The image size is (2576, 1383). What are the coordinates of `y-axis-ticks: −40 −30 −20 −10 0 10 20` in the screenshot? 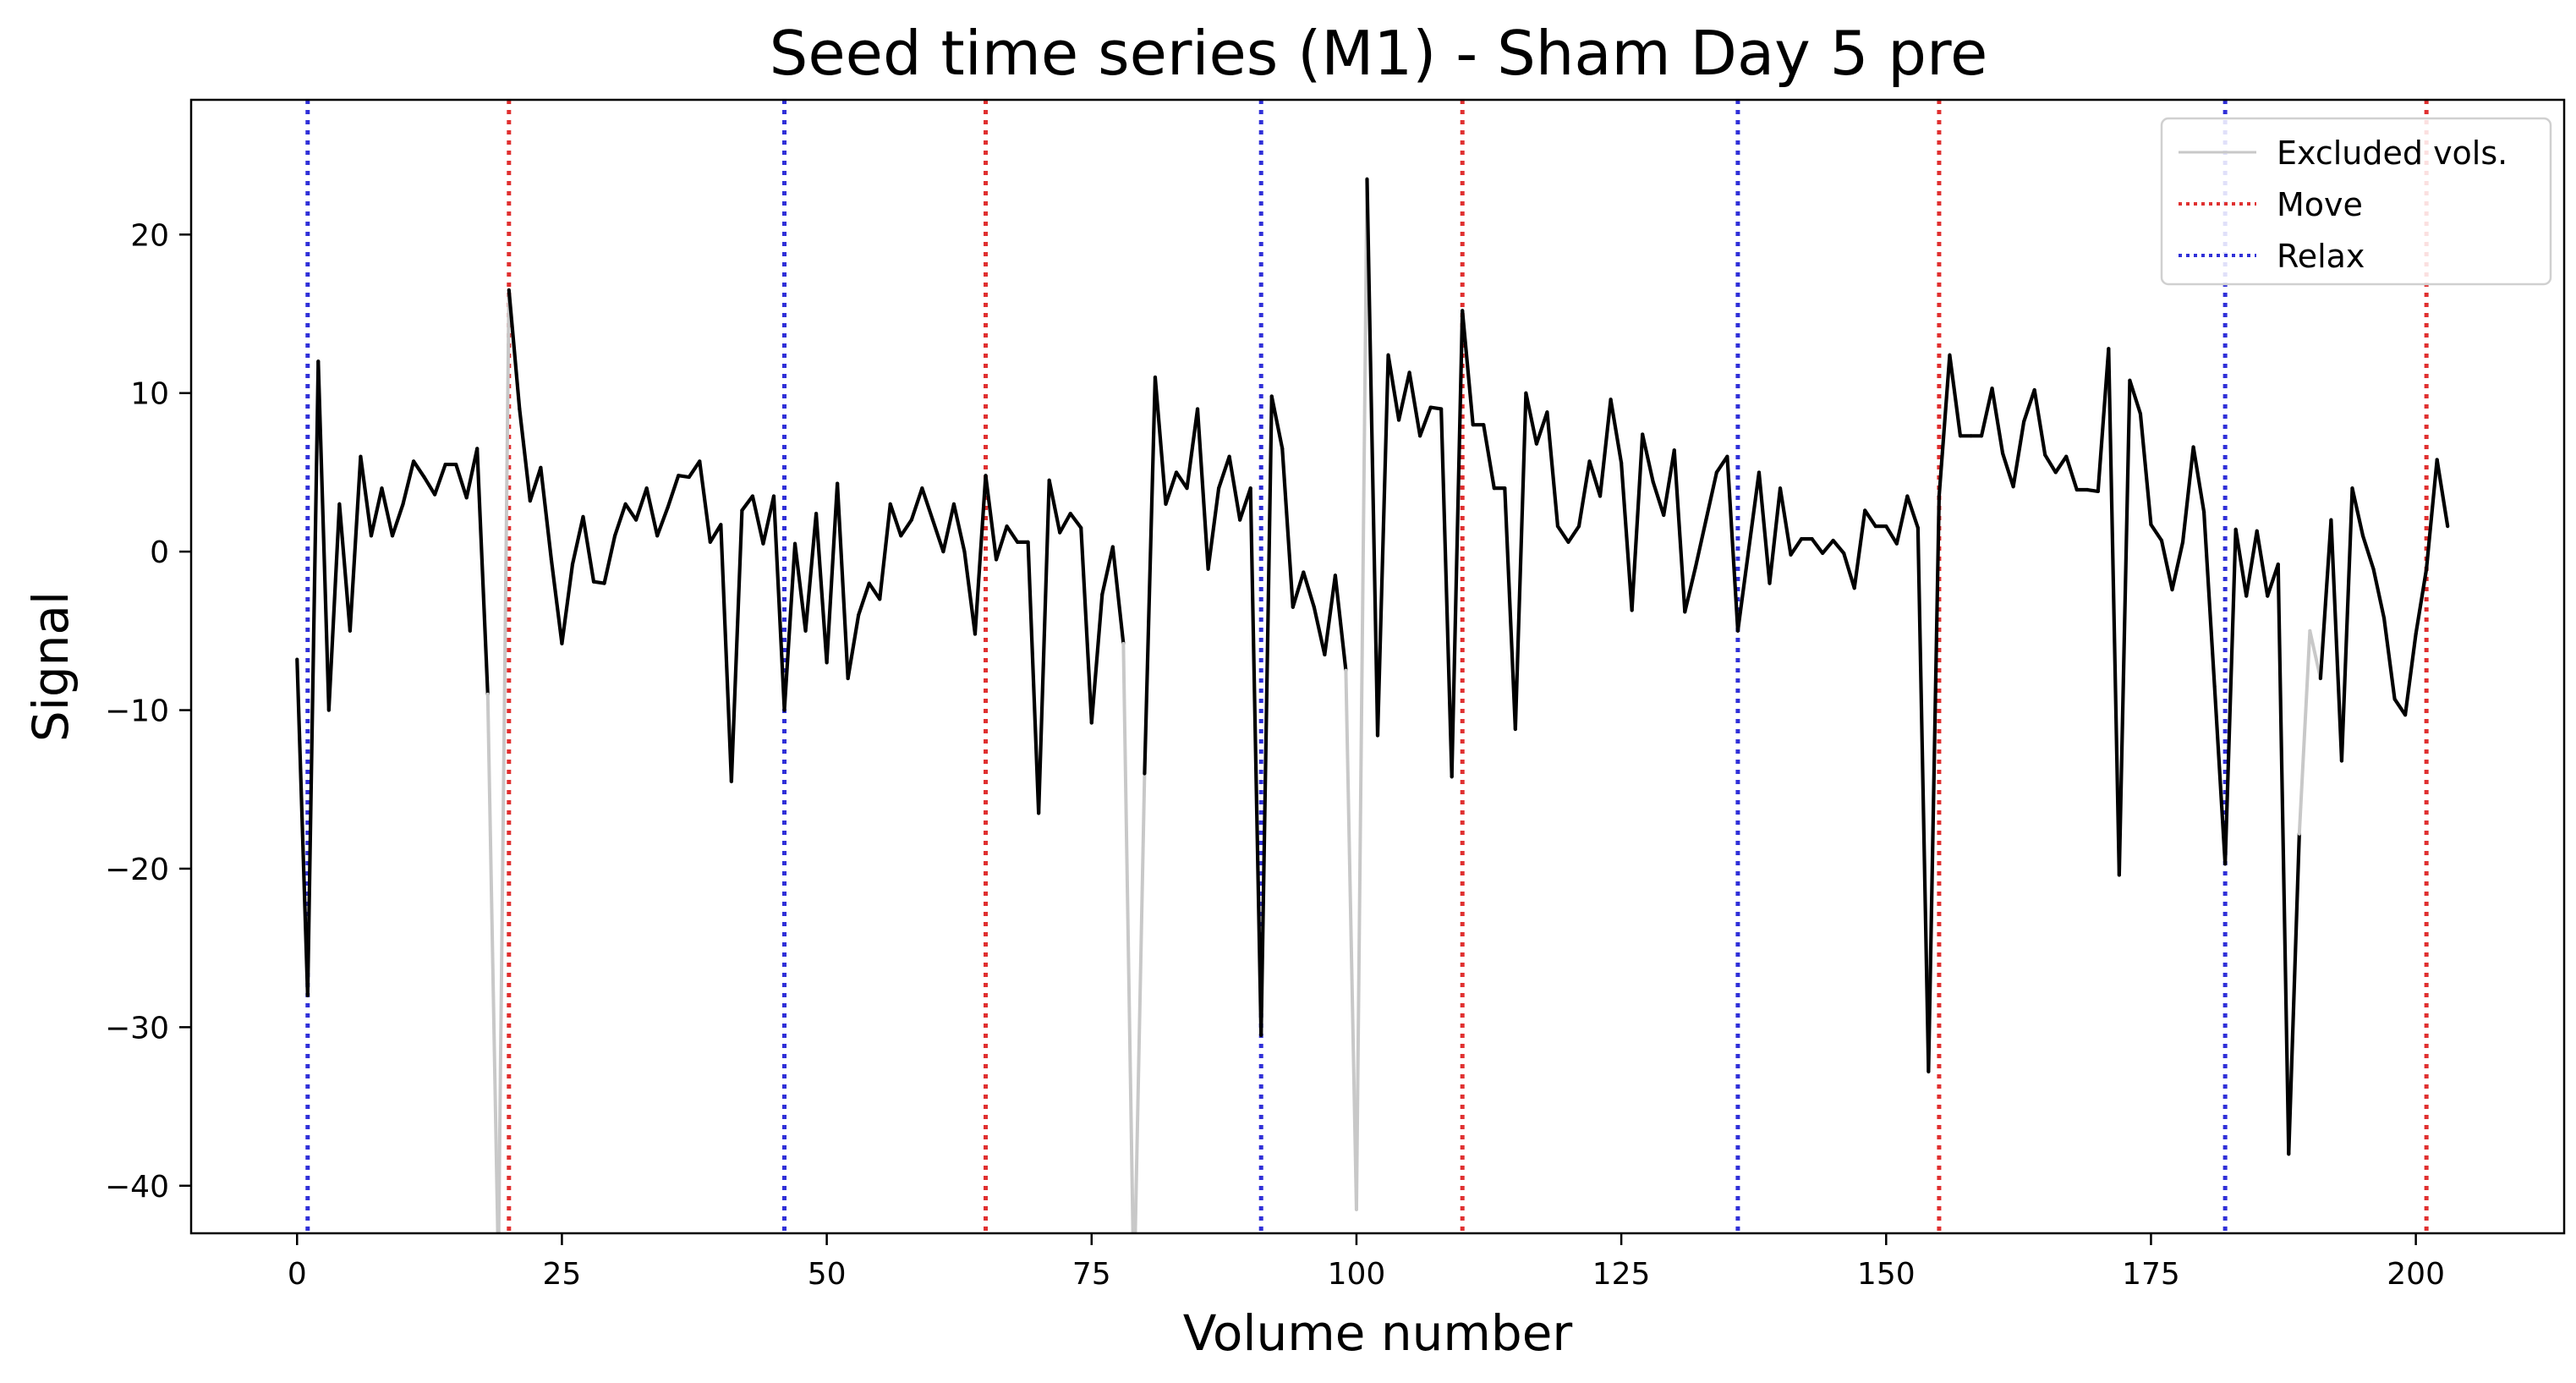 It's located at (148, 712).